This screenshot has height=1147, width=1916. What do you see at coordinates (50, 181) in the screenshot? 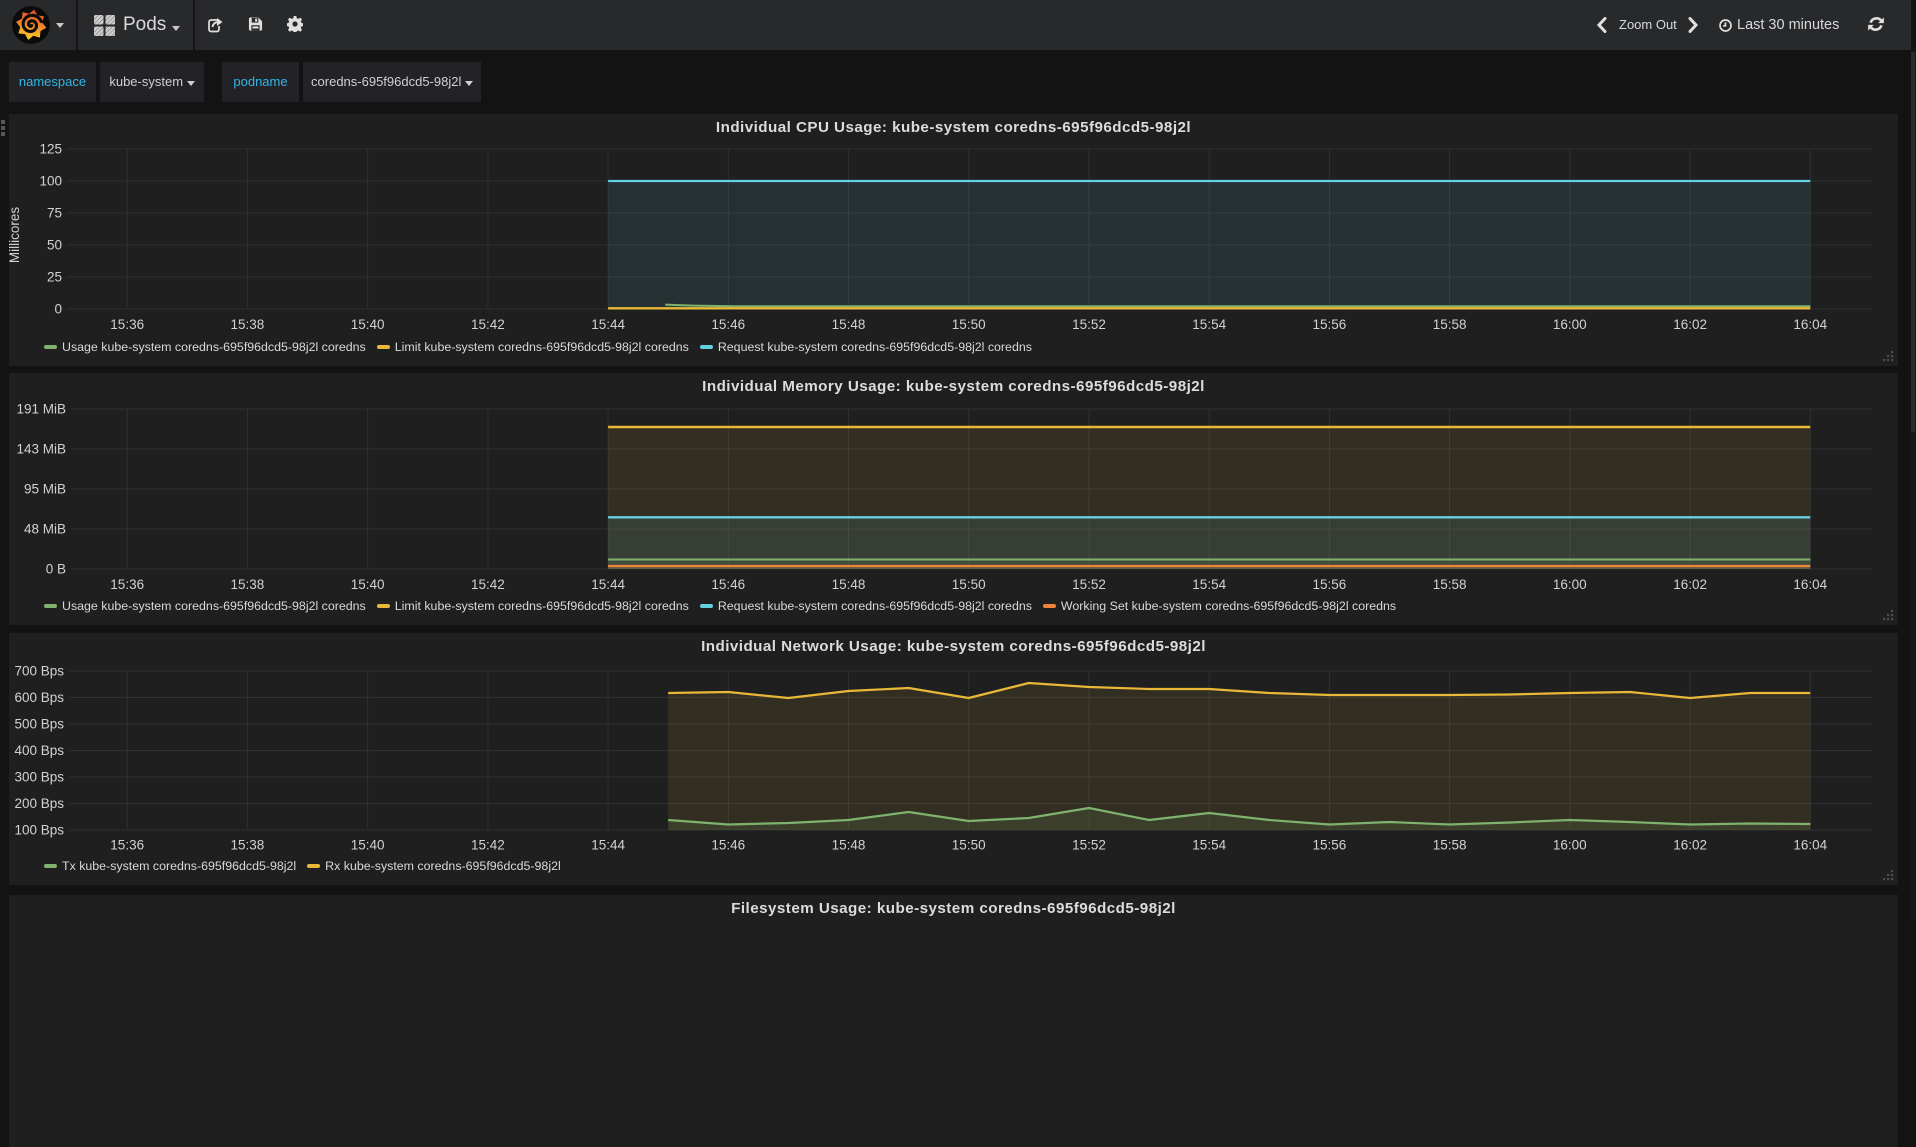
I see `svg-text: 100` at bounding box center [50, 181].